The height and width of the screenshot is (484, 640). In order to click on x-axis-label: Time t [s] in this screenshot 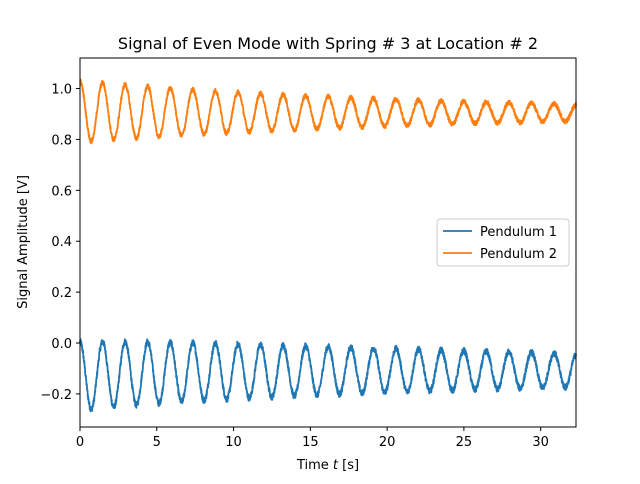, I will do `click(327, 465)`.